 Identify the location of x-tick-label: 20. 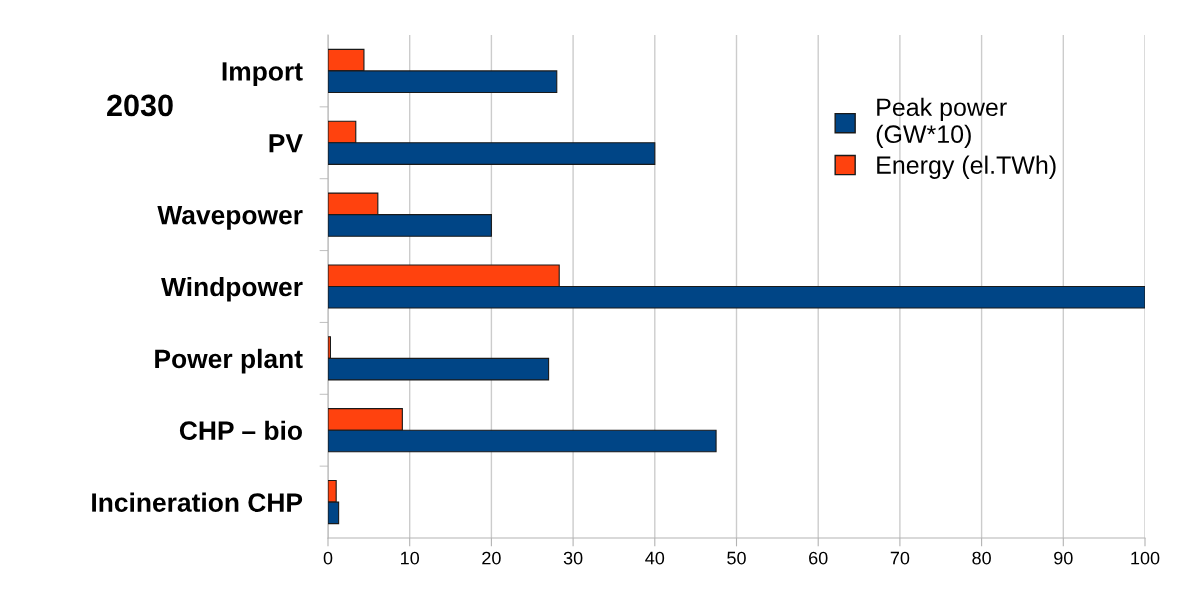
(491, 558).